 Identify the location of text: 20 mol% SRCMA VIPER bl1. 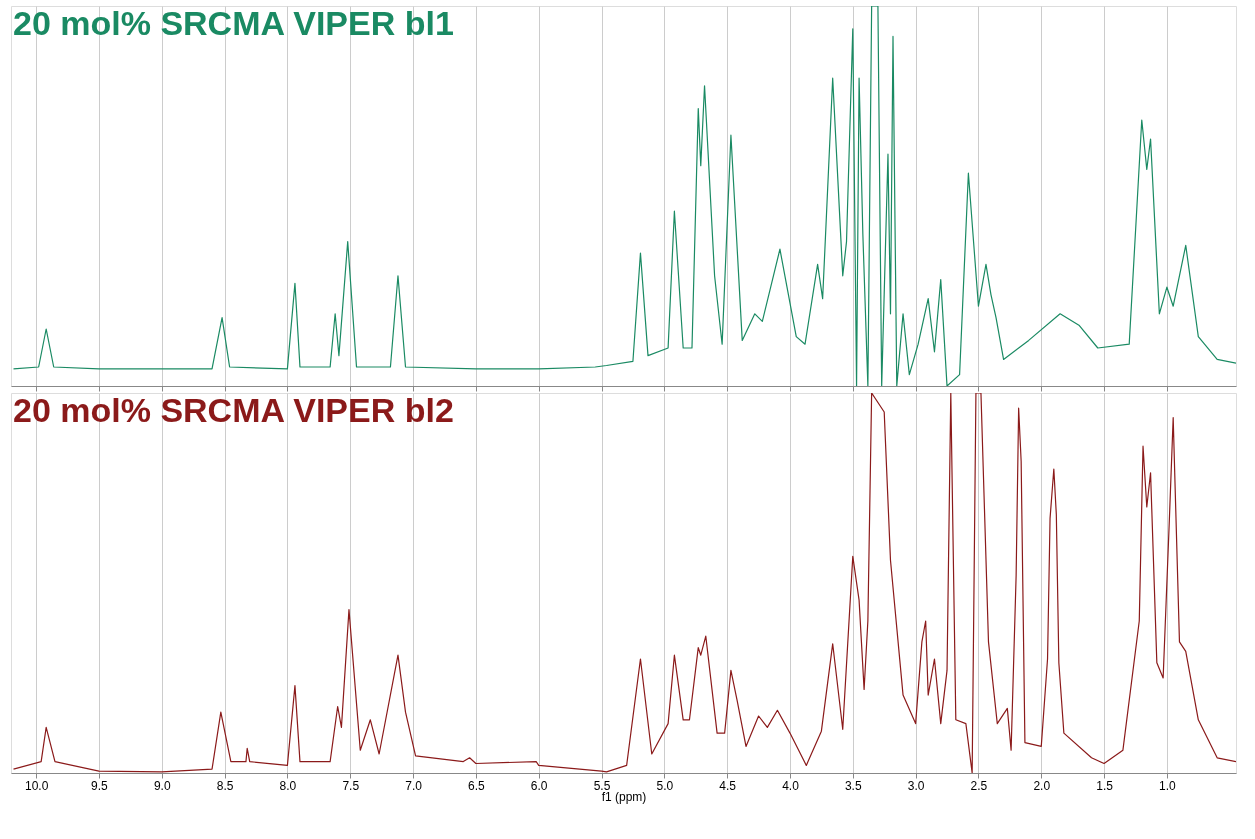
(233, 23).